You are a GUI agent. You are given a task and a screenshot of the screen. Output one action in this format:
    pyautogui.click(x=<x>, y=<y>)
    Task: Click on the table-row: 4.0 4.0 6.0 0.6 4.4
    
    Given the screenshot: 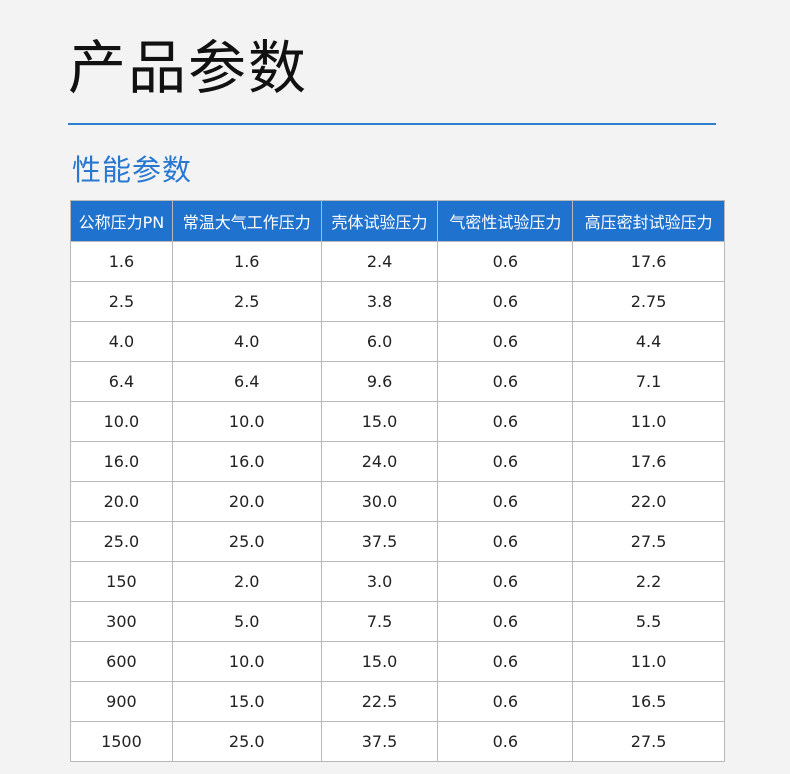 What is the action you would take?
    pyautogui.click(x=397, y=341)
    